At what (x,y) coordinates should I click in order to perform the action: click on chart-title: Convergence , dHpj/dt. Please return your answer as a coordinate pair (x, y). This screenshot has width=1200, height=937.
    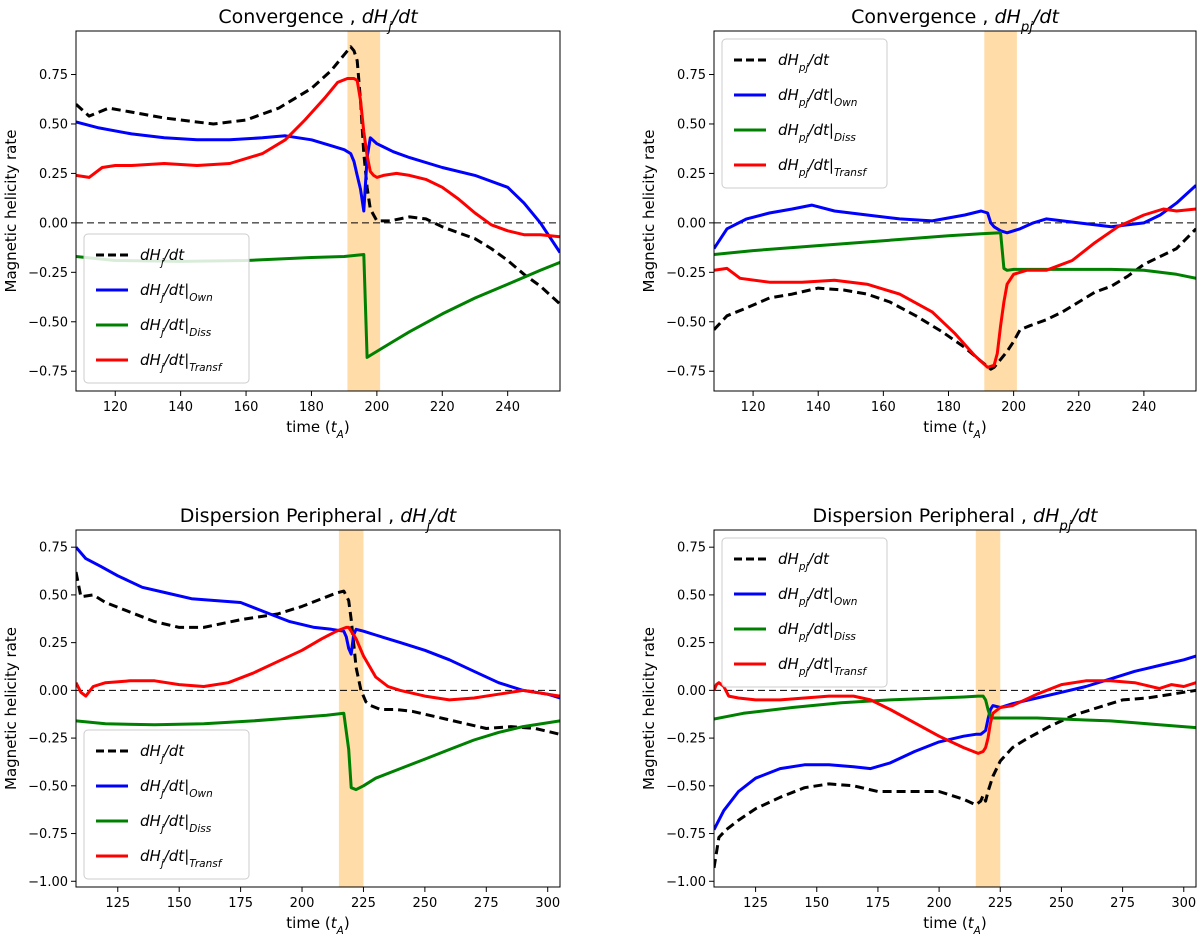
    Looking at the image, I should click on (955, 20).